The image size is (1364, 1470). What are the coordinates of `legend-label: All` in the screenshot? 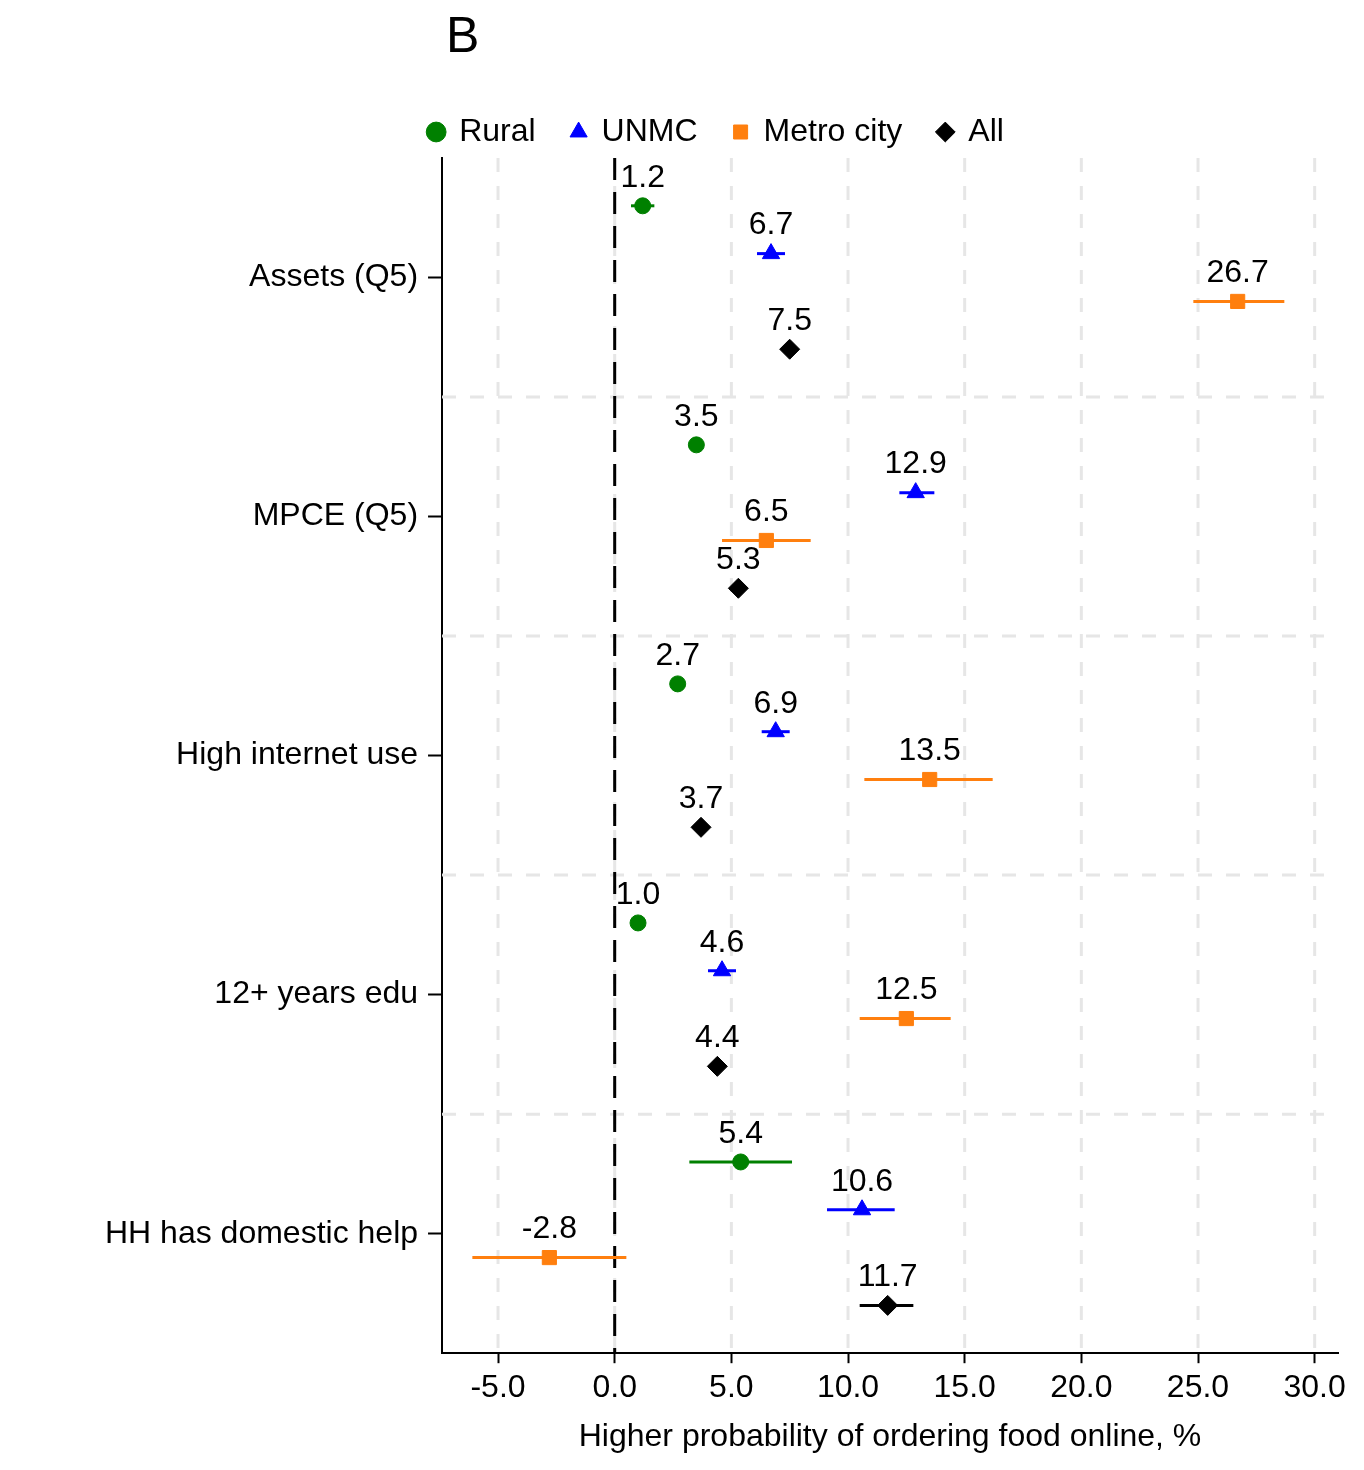 It's located at (986, 129).